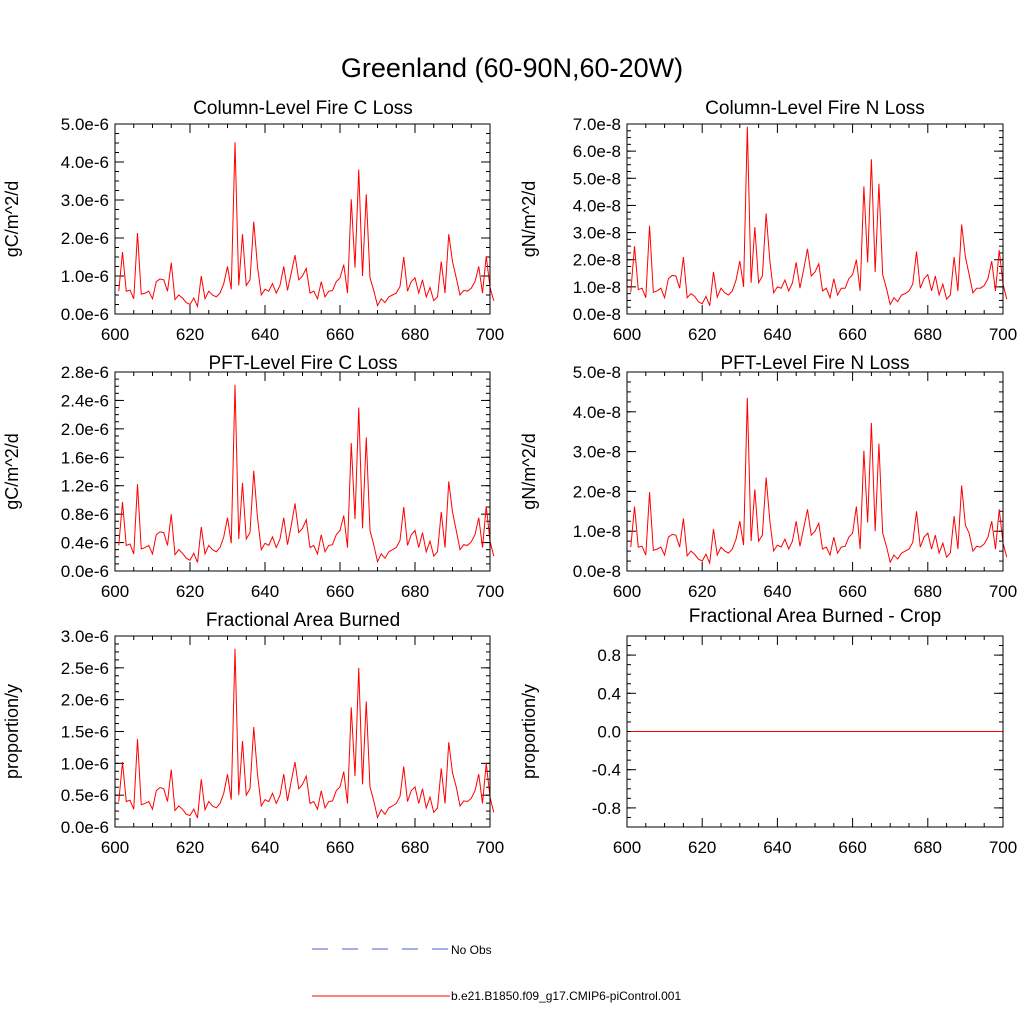 This screenshot has width=1024, height=1024. I want to click on y-tick-label: 0.8e-6, so click(85, 514).